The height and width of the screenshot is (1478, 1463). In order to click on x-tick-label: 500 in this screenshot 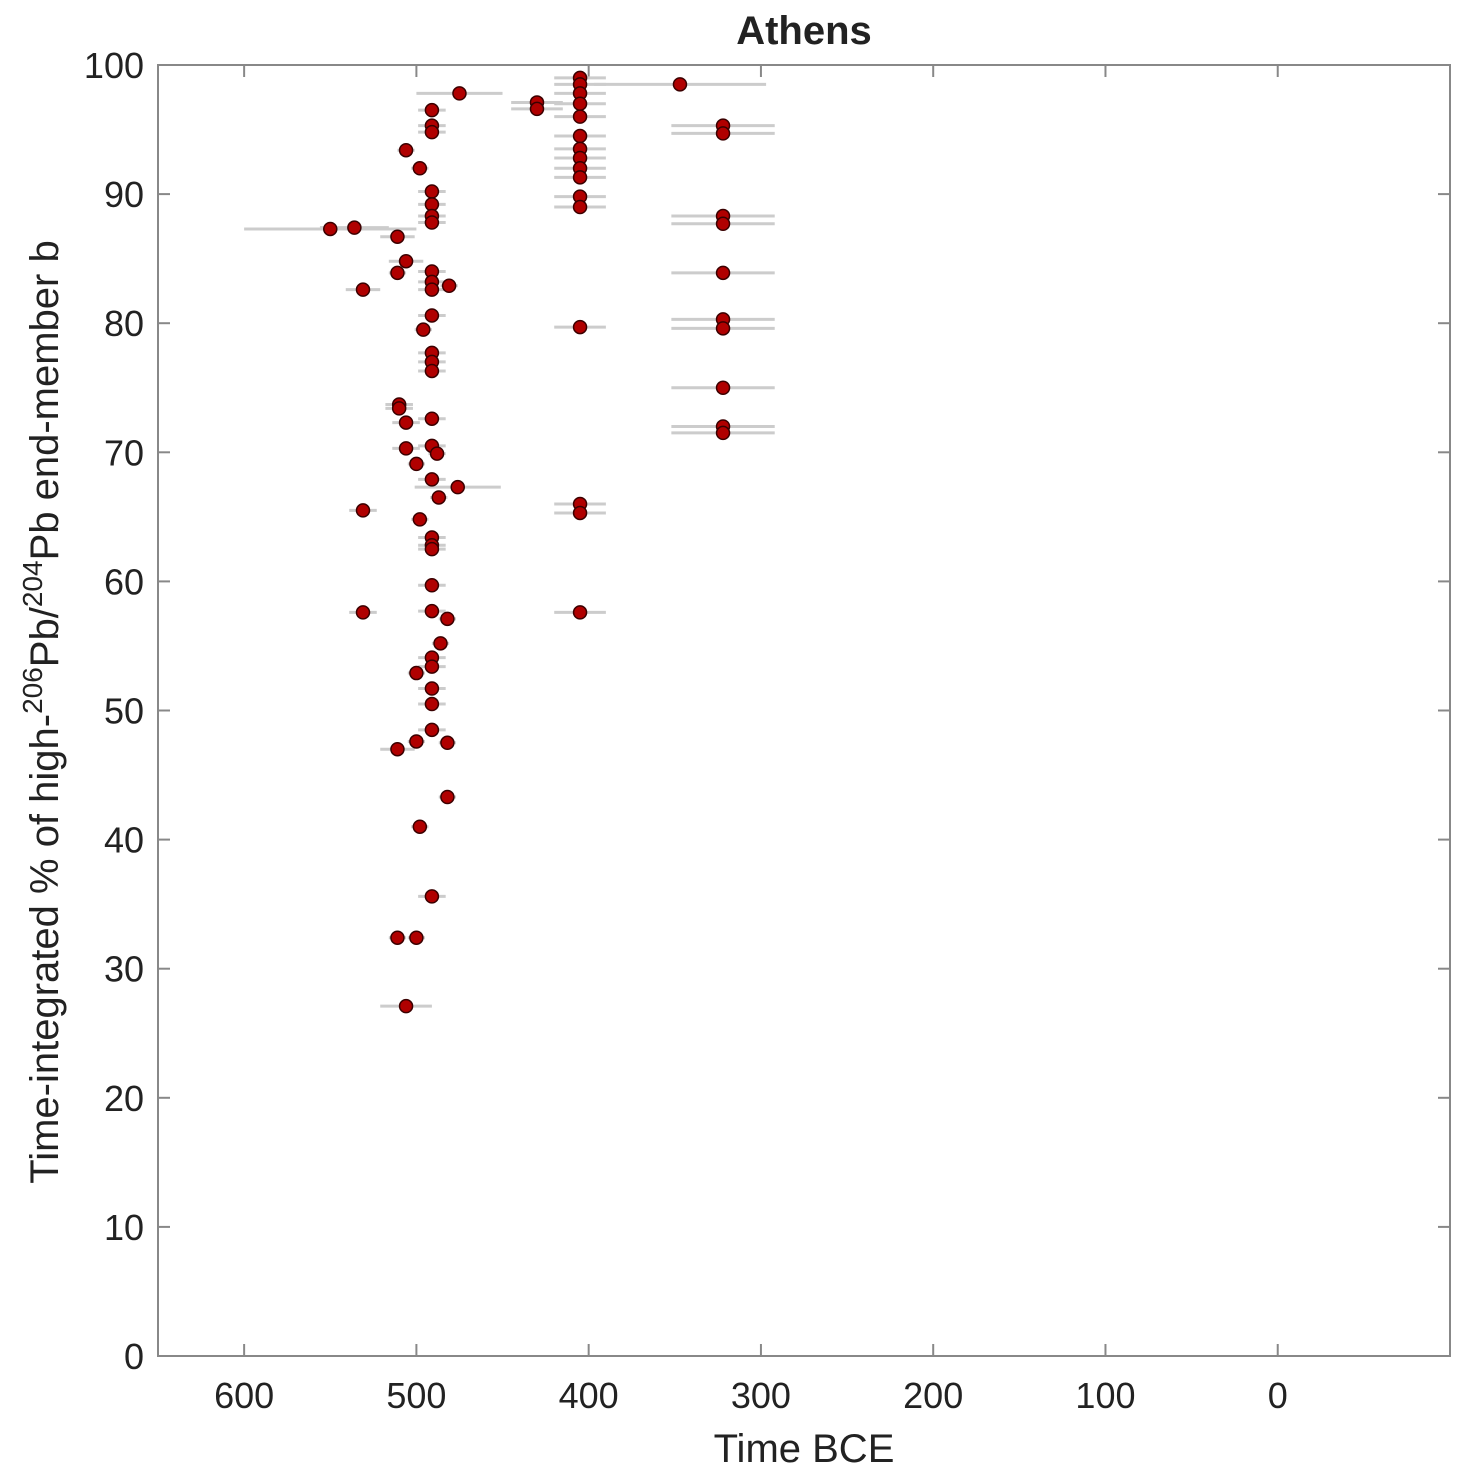, I will do `click(416, 1395)`.